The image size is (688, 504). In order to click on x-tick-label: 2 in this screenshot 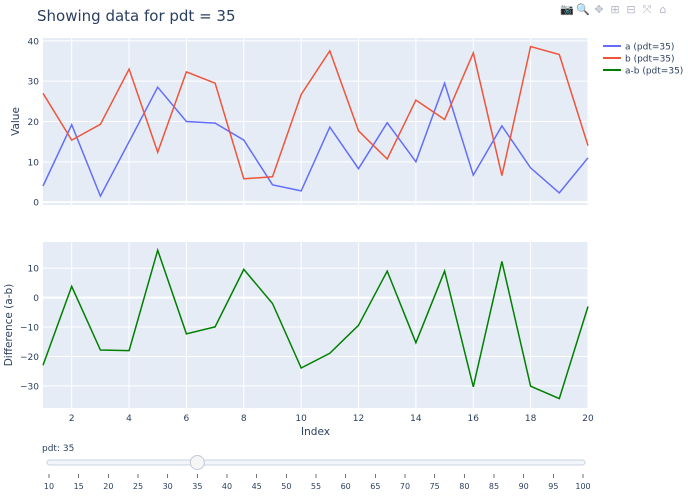, I will do `click(72, 419)`.